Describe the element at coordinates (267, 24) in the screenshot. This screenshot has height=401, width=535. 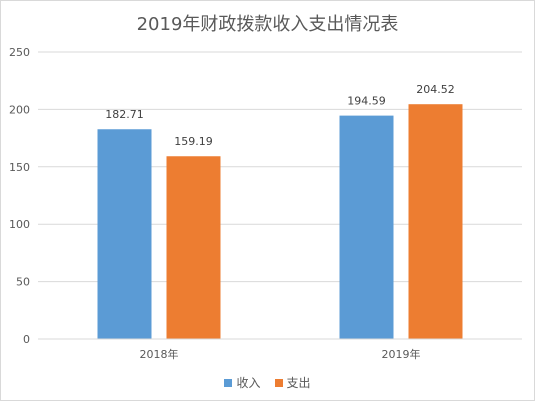
I see `chart-title: 2019年财政拨款收入支出情况表` at that location.